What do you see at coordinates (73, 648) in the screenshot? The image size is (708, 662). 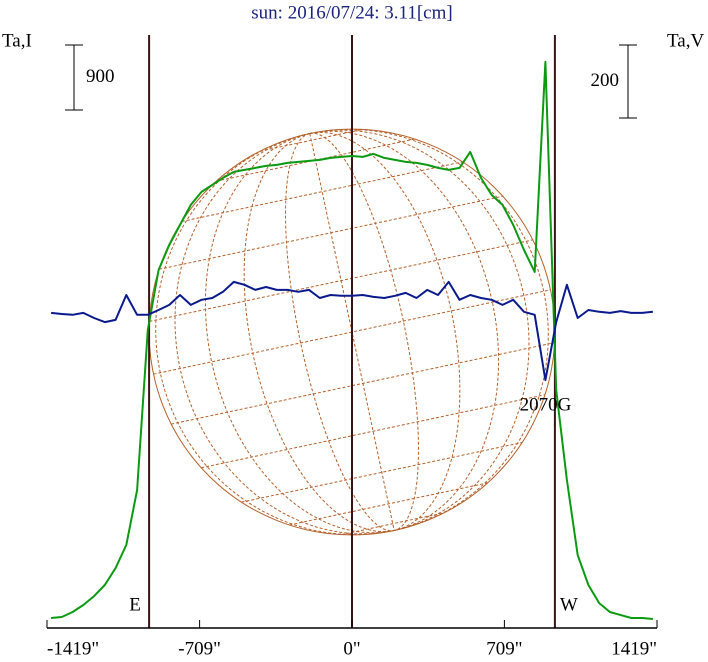 I see `x-tick-label: -1419"` at bounding box center [73, 648].